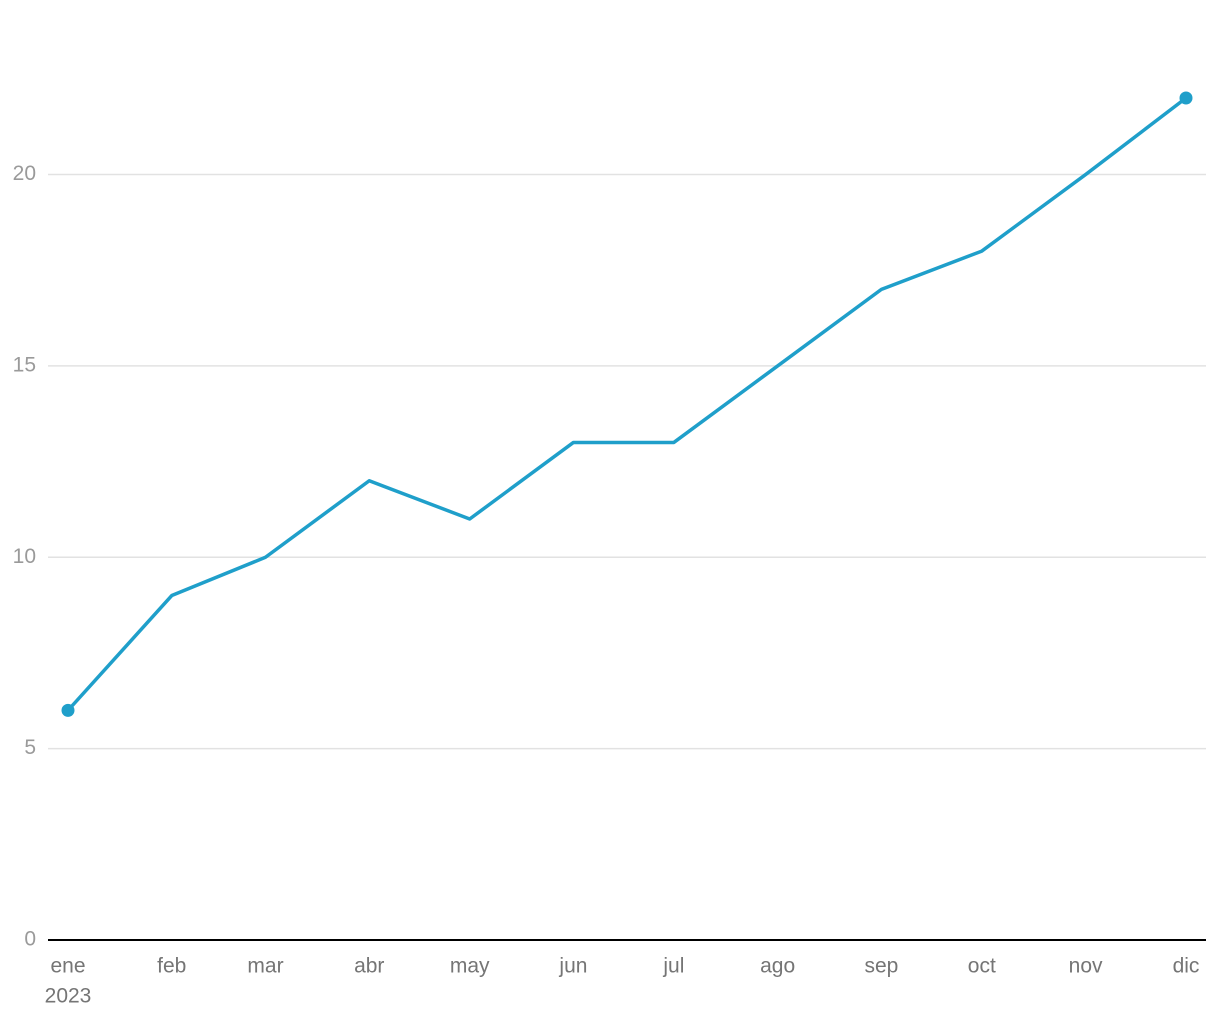 This screenshot has height=1020, width=1220. I want to click on x-tick-label: may, so click(470, 966).